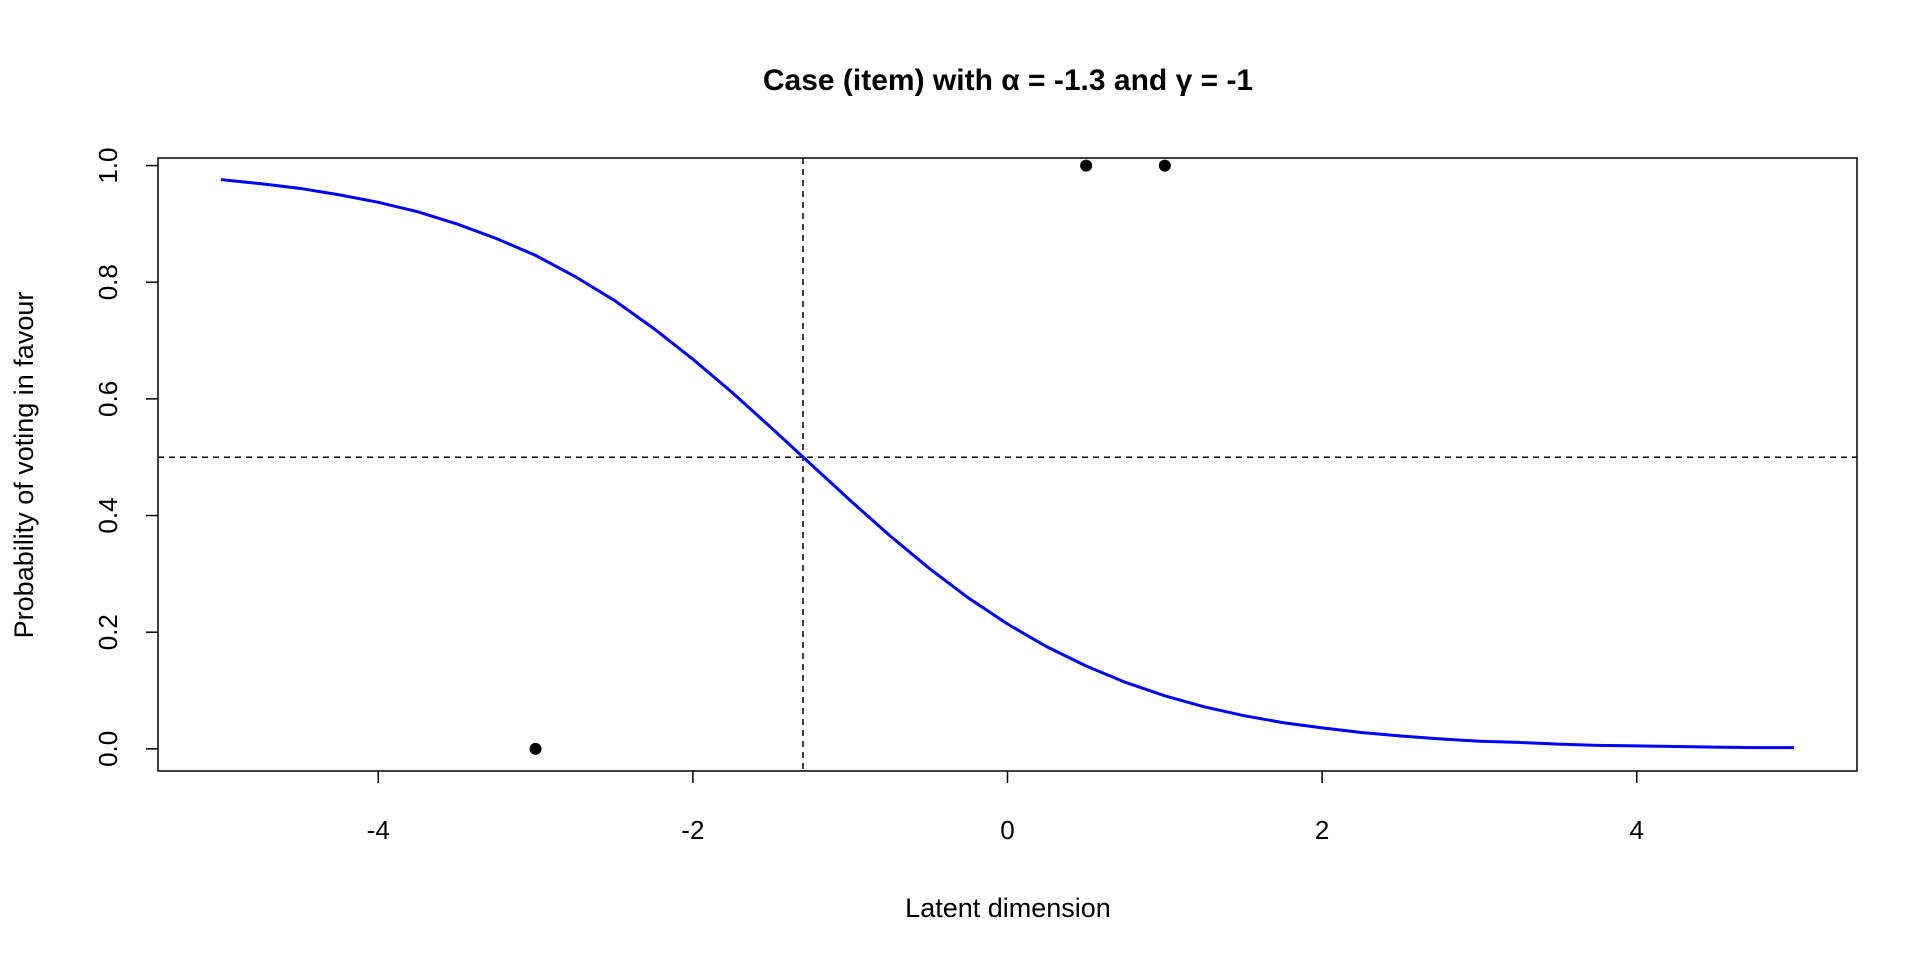 The image size is (1920, 965). What do you see at coordinates (108, 399) in the screenshot?
I see `y-tick-label: 0.6` at bounding box center [108, 399].